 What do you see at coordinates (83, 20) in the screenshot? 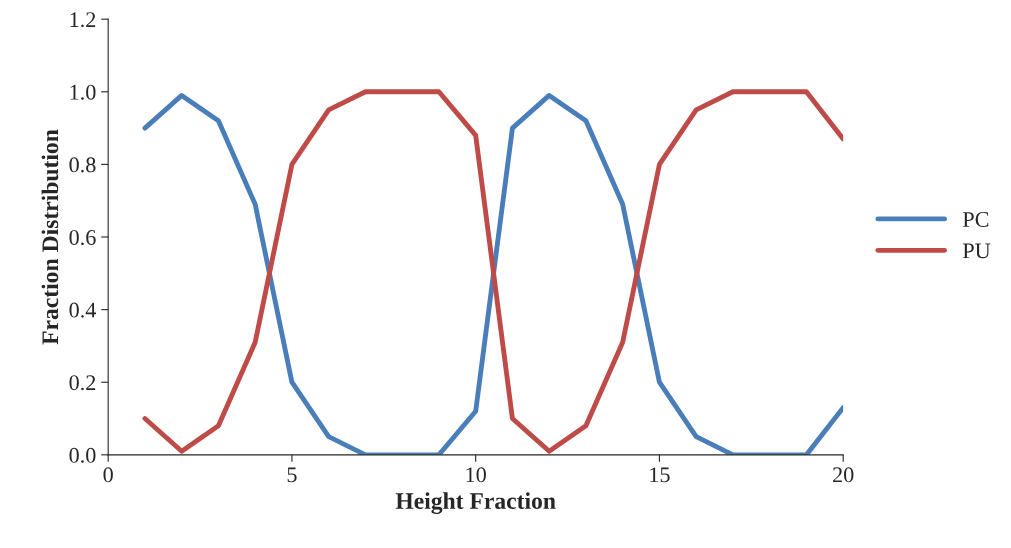
I see `y-tick-label: 1.2` at bounding box center [83, 20].